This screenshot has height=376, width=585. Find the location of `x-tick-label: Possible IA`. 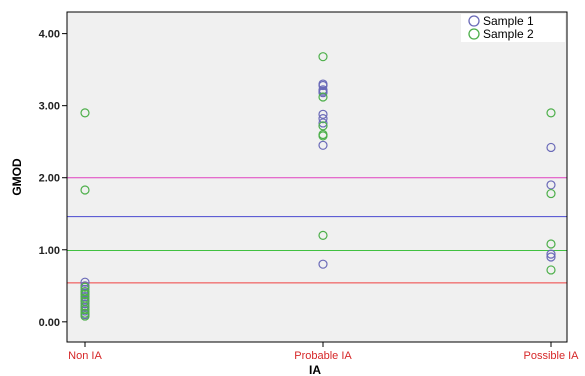

x-tick-label: Possible IA is located at coordinates (551, 356).